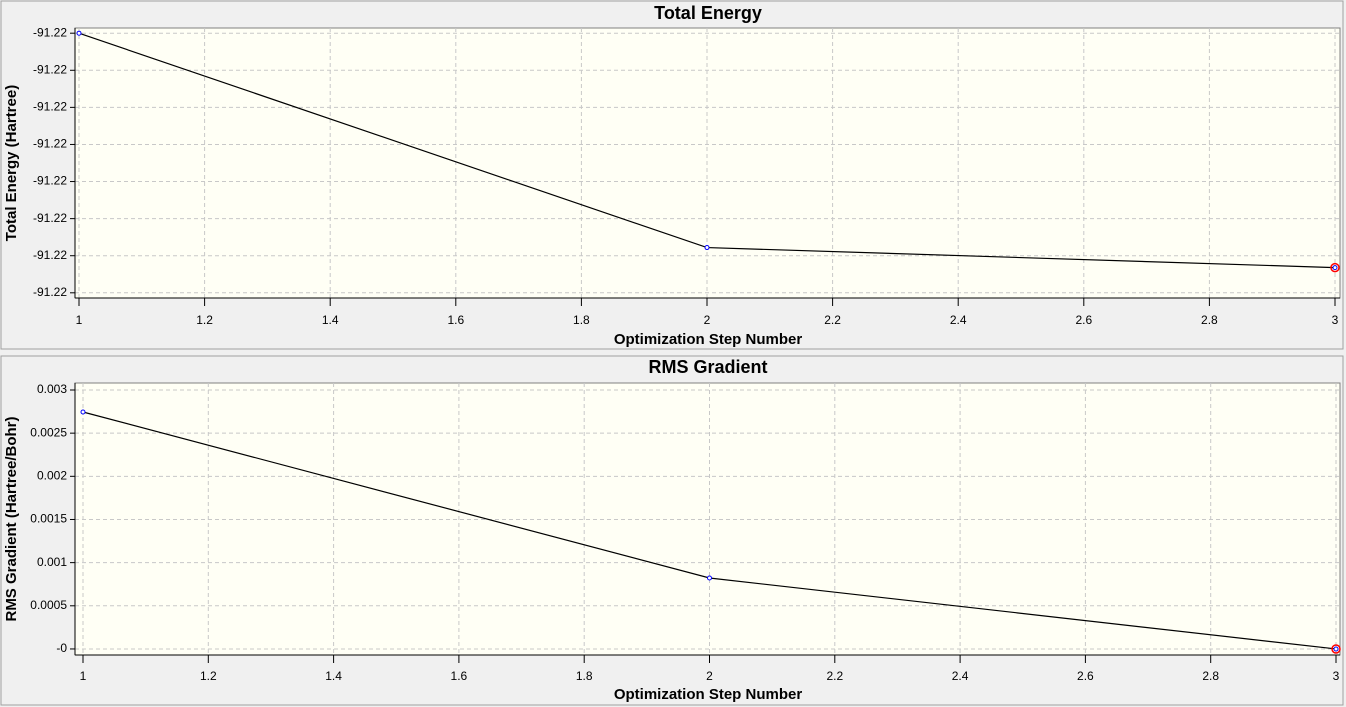 Image resolution: width=1346 pixels, height=707 pixels. What do you see at coordinates (48, 432) in the screenshot?
I see `y-tick-label: 0.0025` at bounding box center [48, 432].